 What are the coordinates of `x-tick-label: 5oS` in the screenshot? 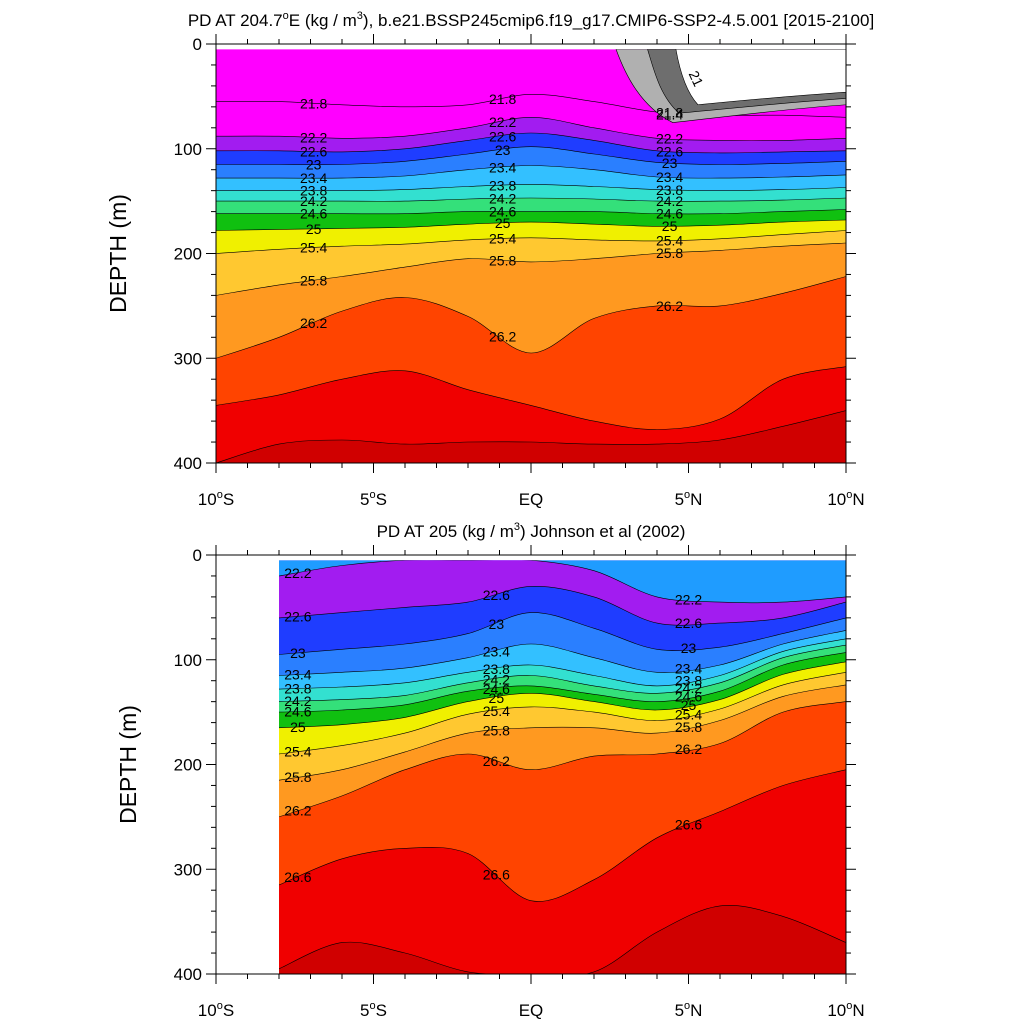 It's located at (373, 1010).